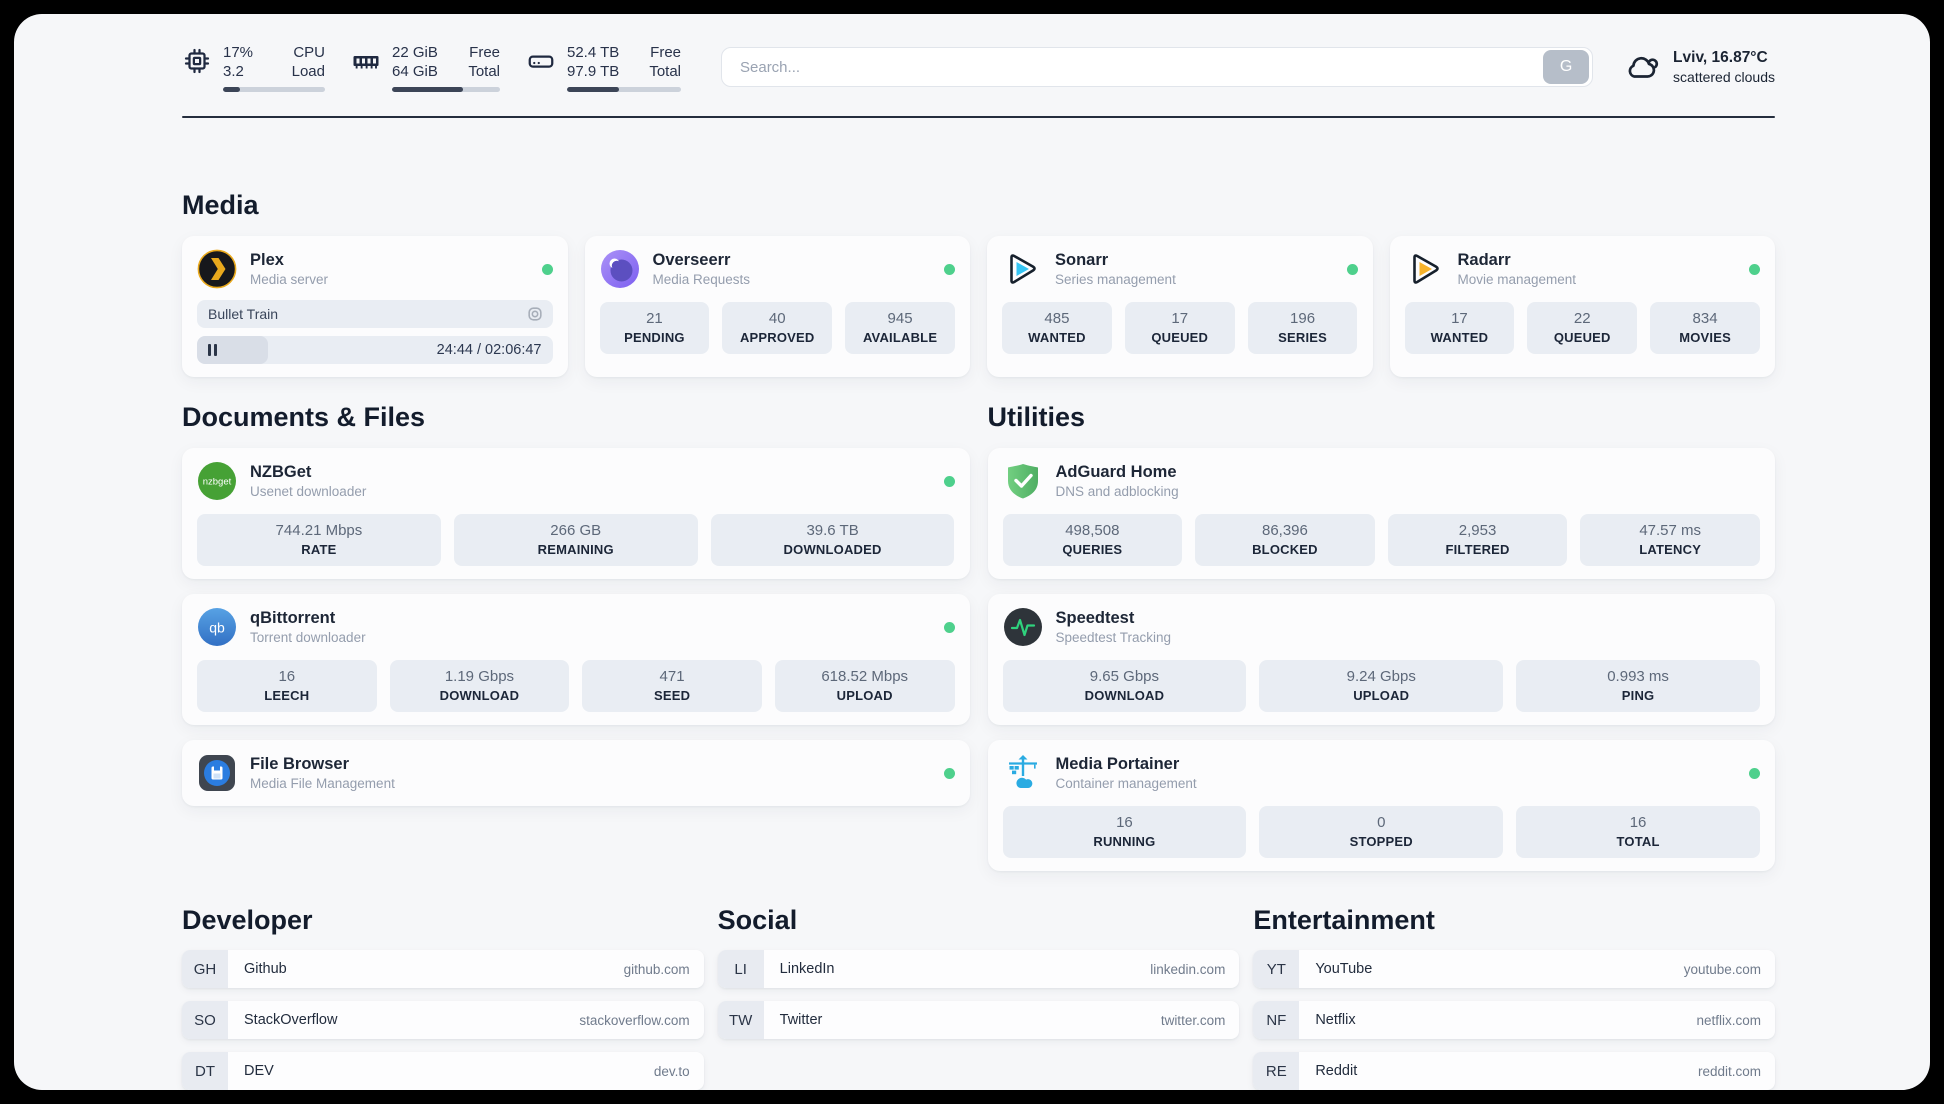  I want to click on search-bar: G, so click(1157, 67).